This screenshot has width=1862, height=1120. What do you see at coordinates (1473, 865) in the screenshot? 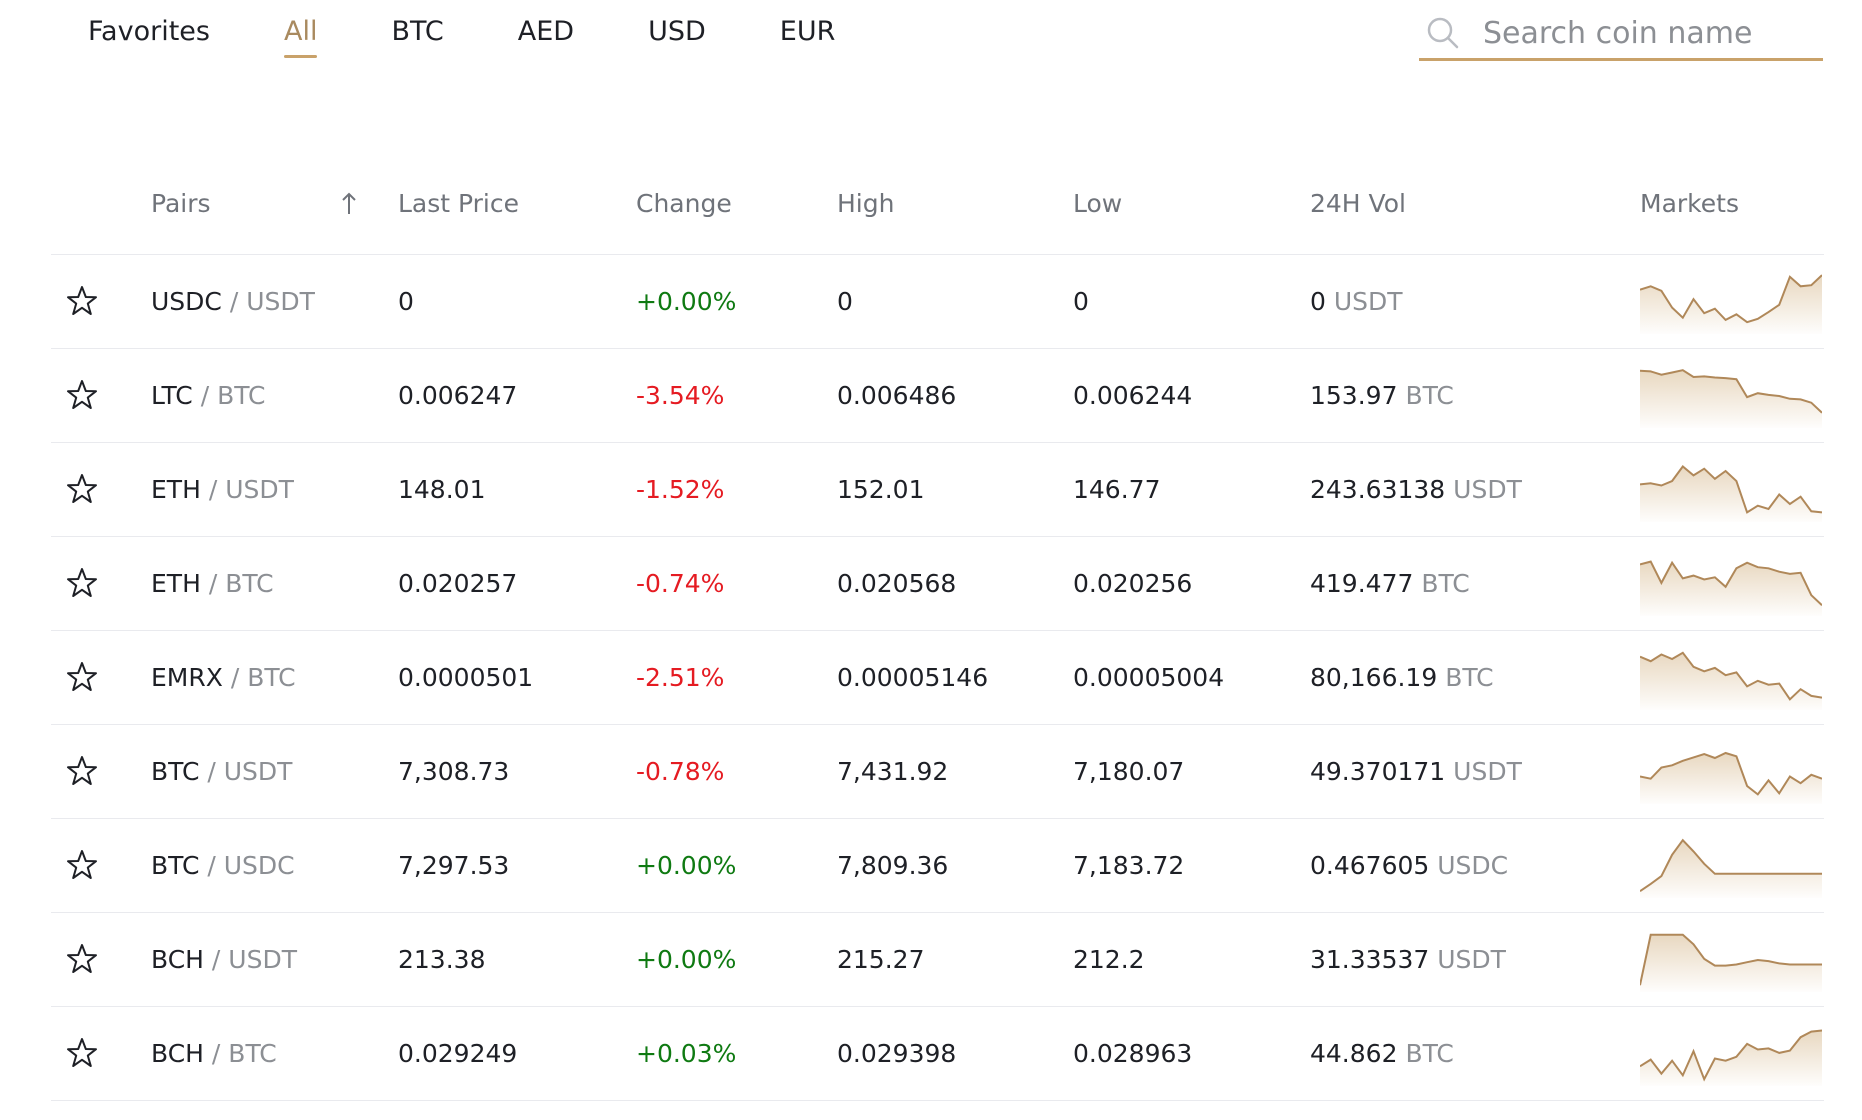
I see `volume-unit: USDC` at bounding box center [1473, 865].